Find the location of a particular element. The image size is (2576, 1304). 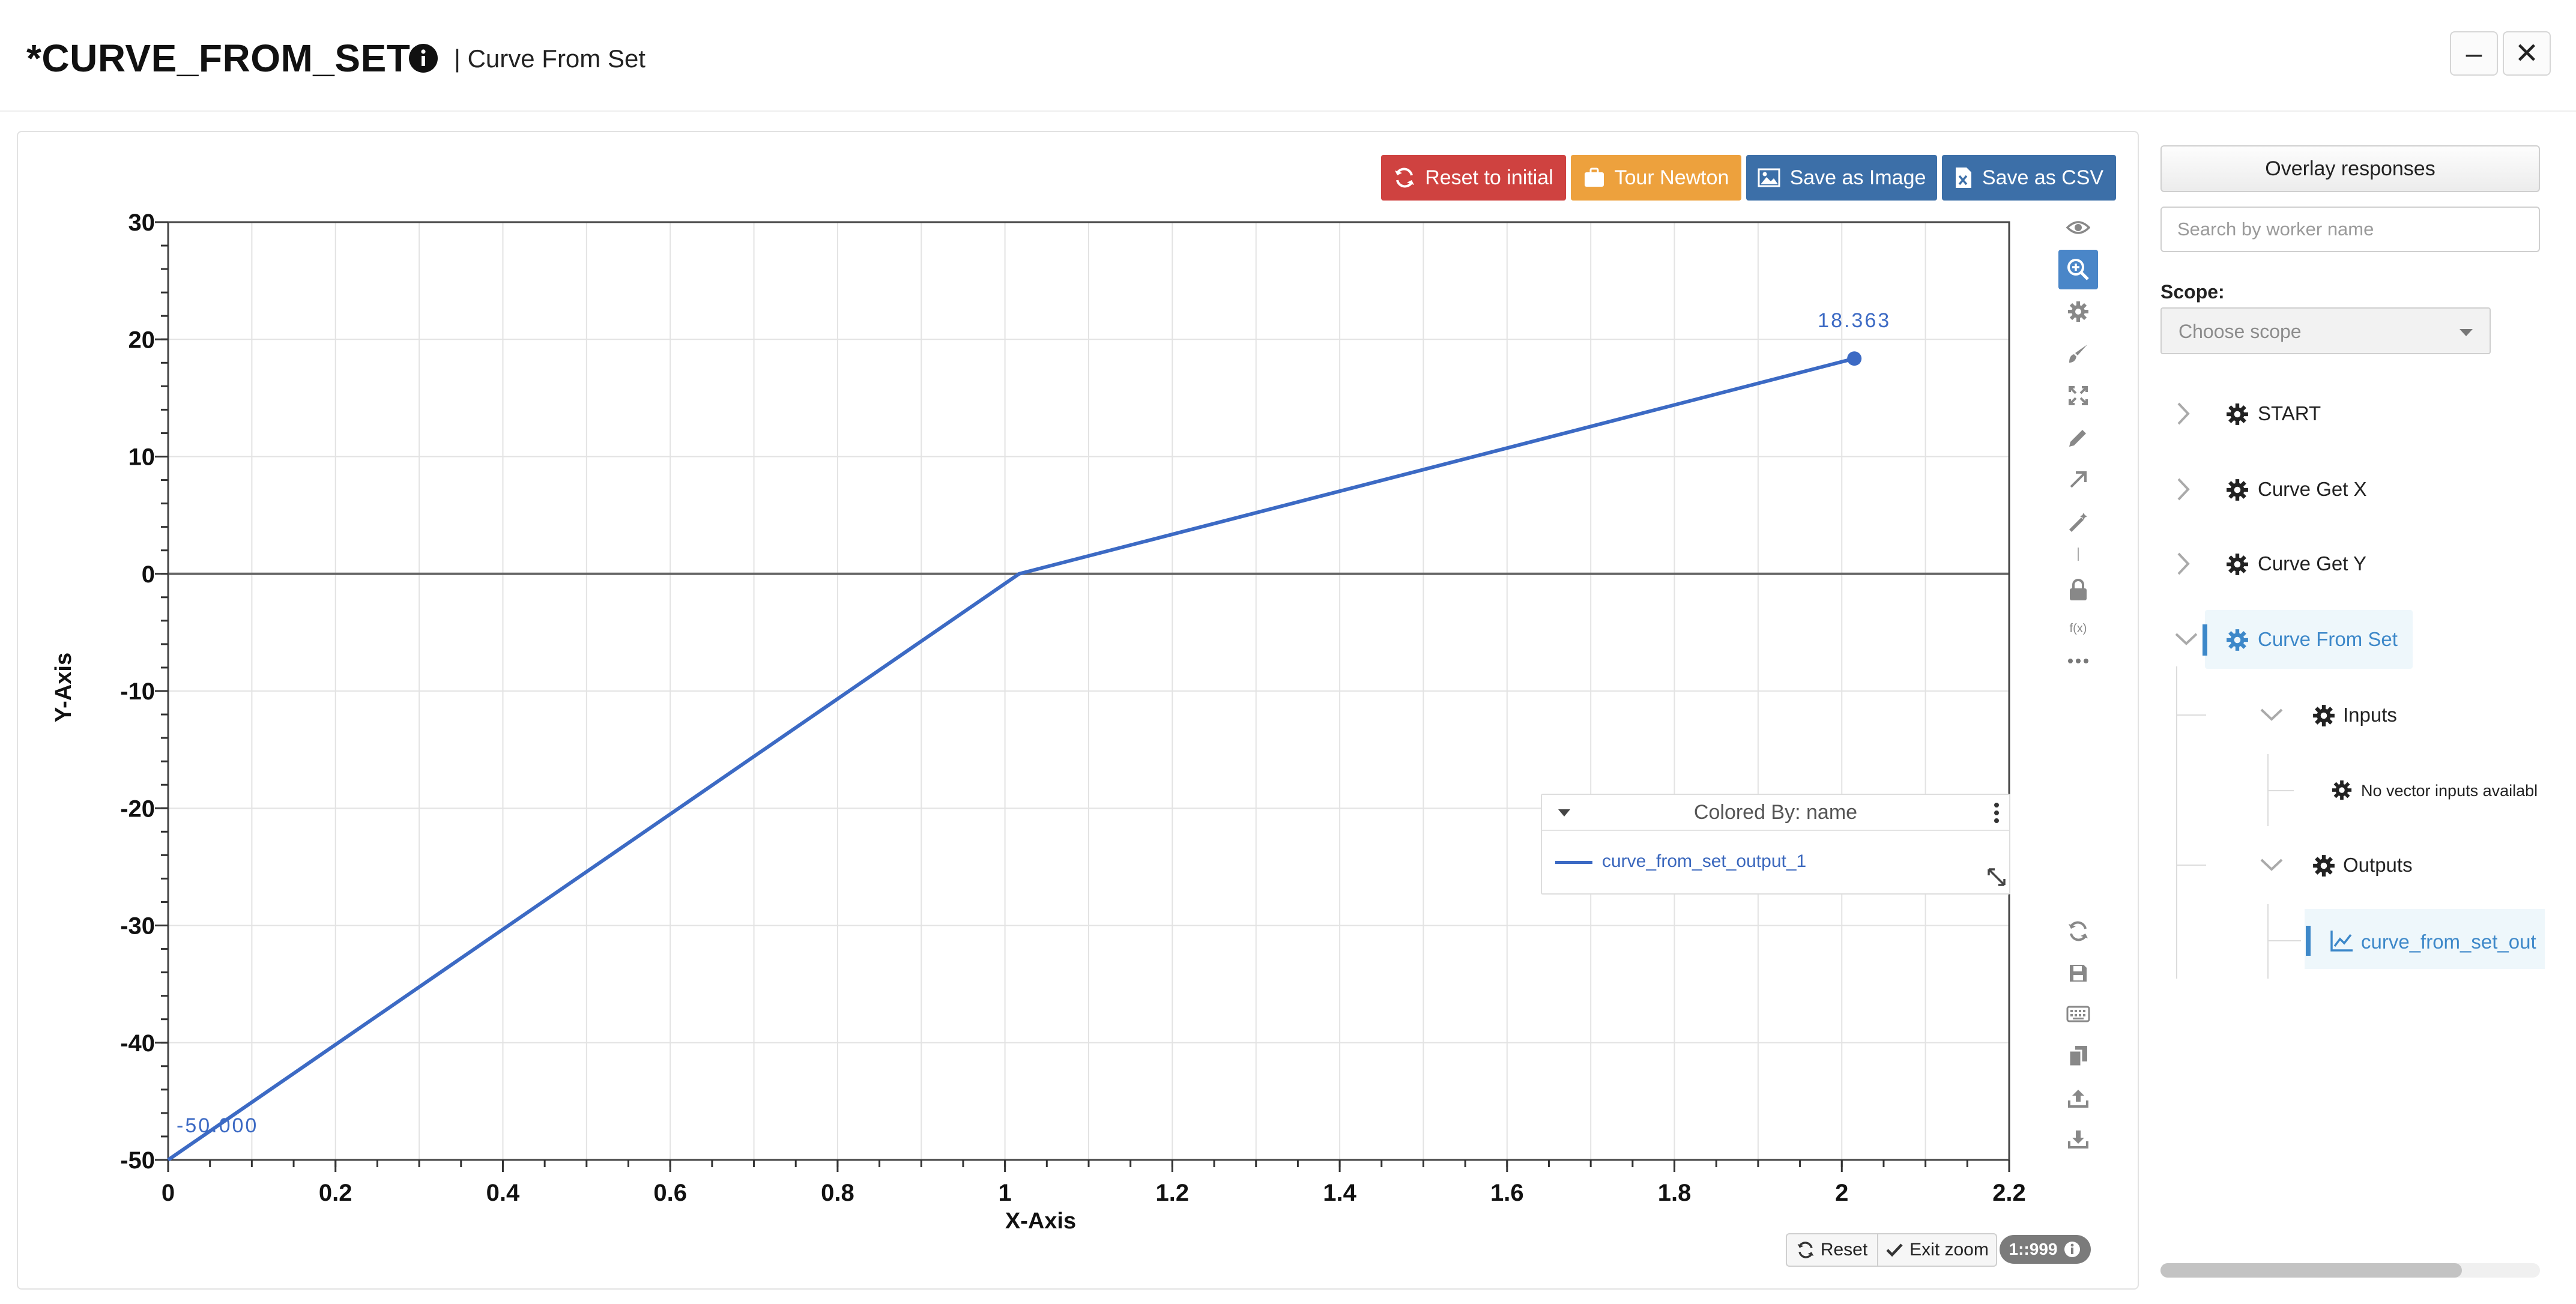

refresh-chart-button is located at coordinates (2078, 931).